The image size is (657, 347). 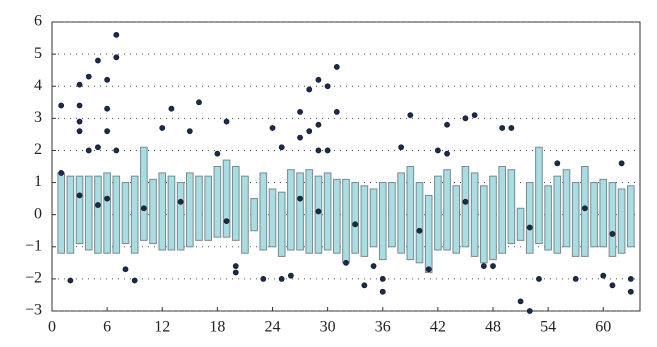 What do you see at coordinates (38, 181) in the screenshot?
I see `y-tick-label: 1` at bounding box center [38, 181].